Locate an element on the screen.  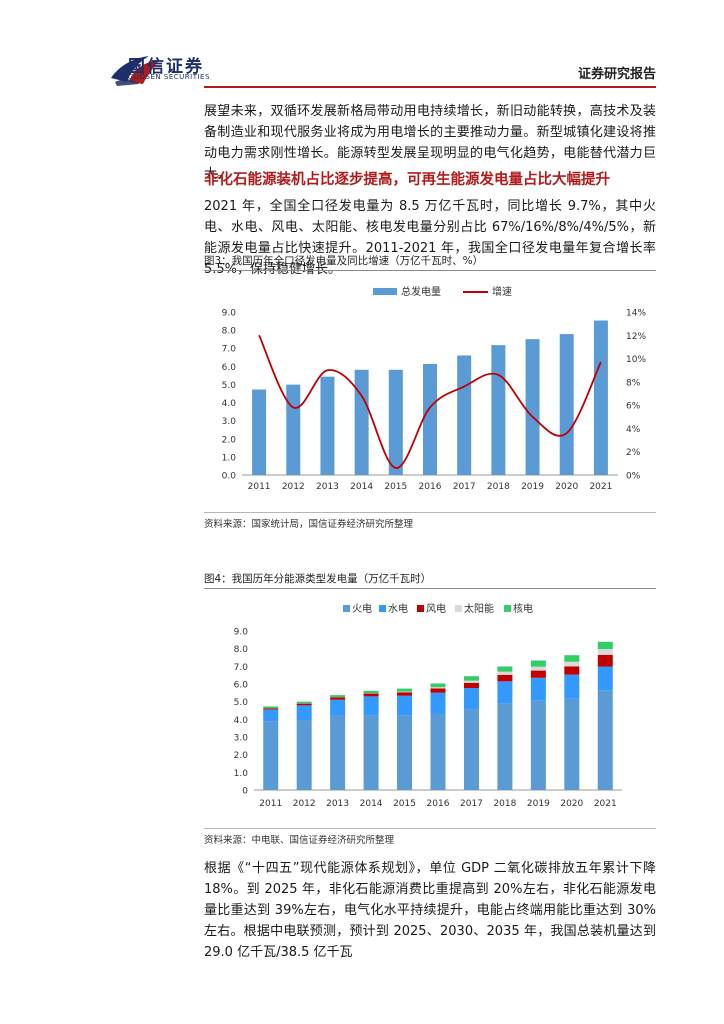
y-left-tick-label: 4.0 is located at coordinates (229, 404).